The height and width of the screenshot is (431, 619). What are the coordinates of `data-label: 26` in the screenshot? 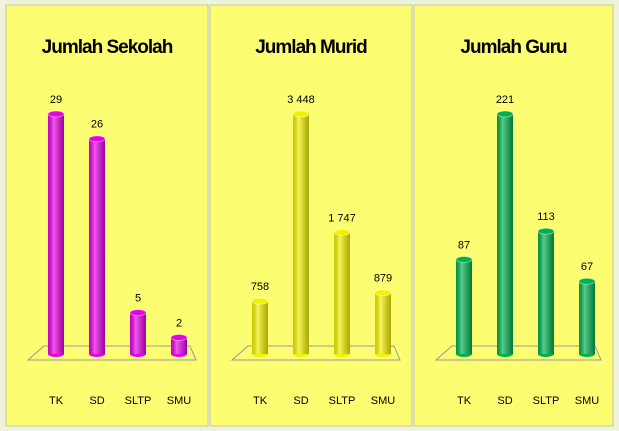 It's located at (97, 125).